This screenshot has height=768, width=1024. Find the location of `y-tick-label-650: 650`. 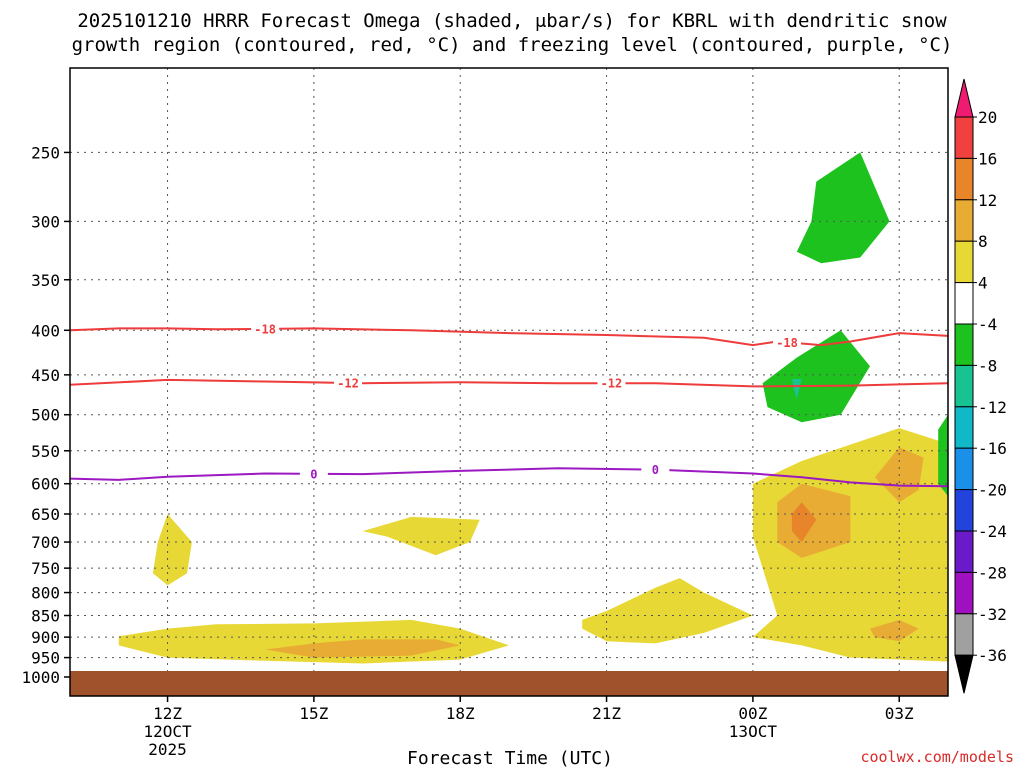

y-tick-label-650: 650 is located at coordinates (45, 514).